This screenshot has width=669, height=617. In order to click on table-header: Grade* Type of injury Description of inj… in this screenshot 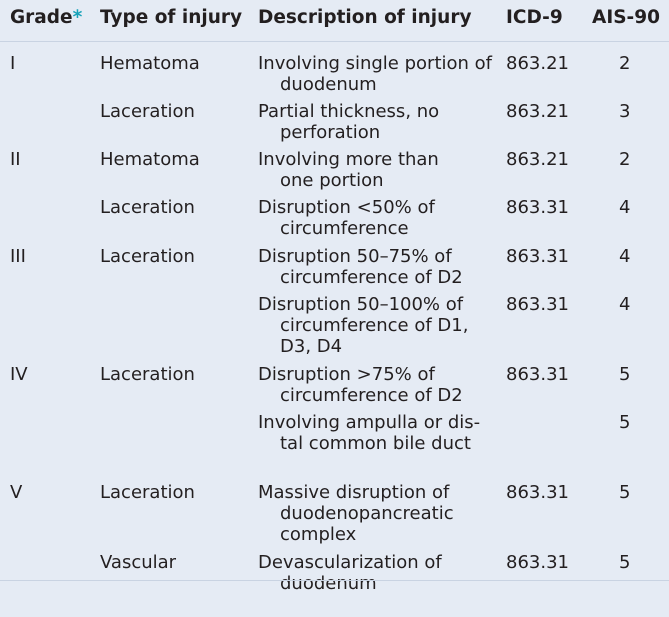, I will do `click(334, 21)`.